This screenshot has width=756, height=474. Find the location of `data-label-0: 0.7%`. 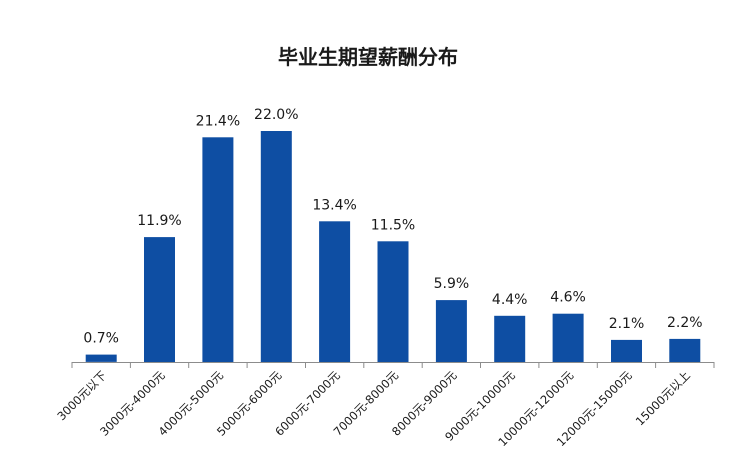

data-label-0: 0.7% is located at coordinates (101, 339).